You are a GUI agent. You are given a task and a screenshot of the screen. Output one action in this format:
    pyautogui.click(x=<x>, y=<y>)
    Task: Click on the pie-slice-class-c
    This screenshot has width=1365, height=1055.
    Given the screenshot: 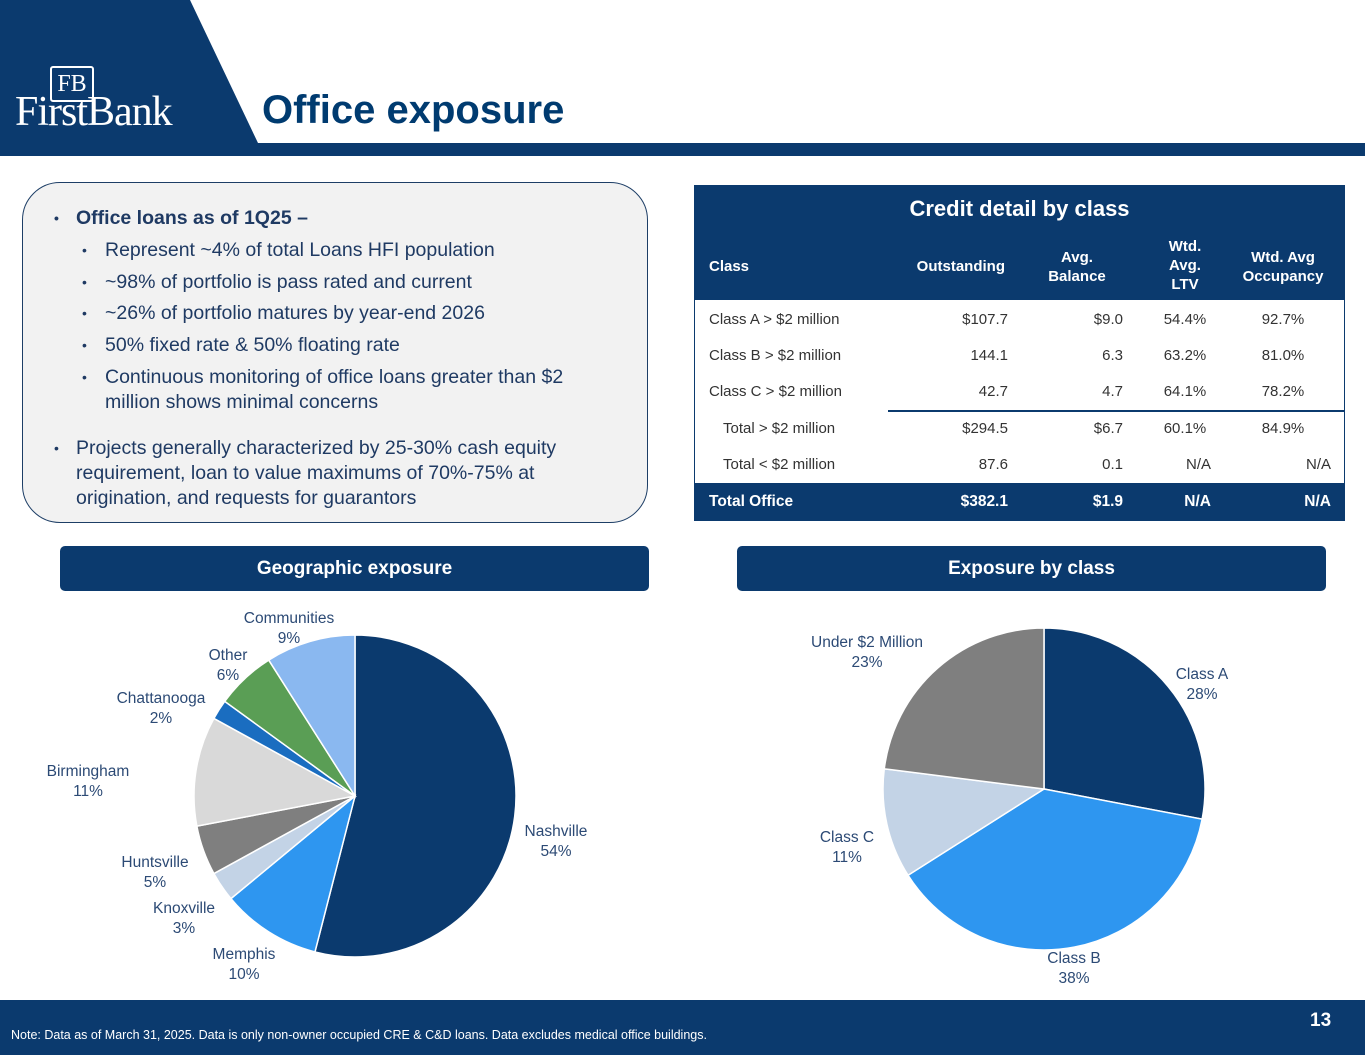 What is the action you would take?
    pyautogui.click(x=964, y=822)
    